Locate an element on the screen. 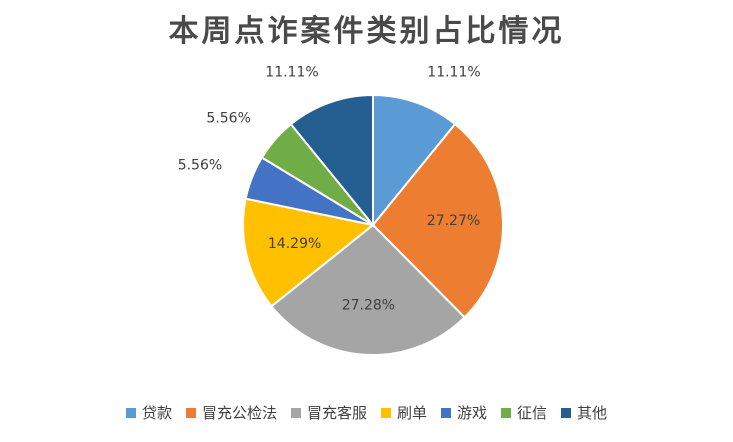 The width and height of the screenshot is (733, 442). legend-item: 游戏 is located at coordinates (464, 412).